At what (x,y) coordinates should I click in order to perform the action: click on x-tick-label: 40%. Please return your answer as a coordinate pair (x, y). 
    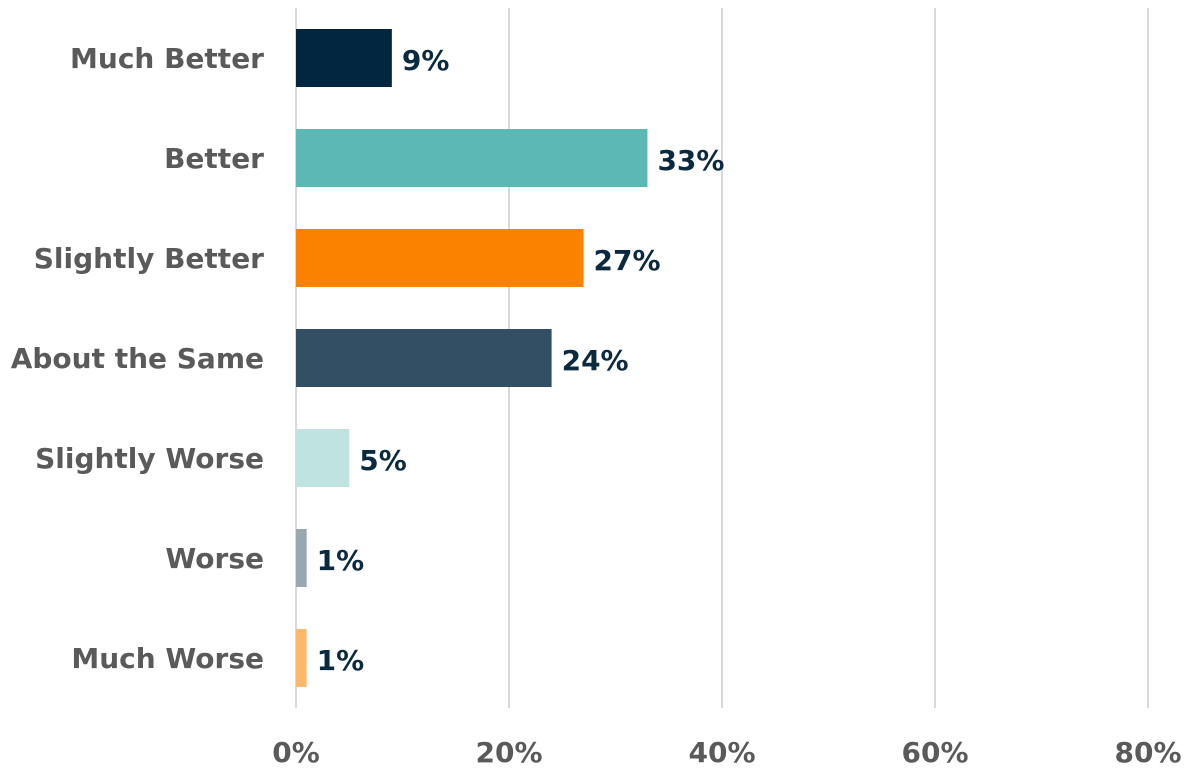
    Looking at the image, I should click on (721, 752).